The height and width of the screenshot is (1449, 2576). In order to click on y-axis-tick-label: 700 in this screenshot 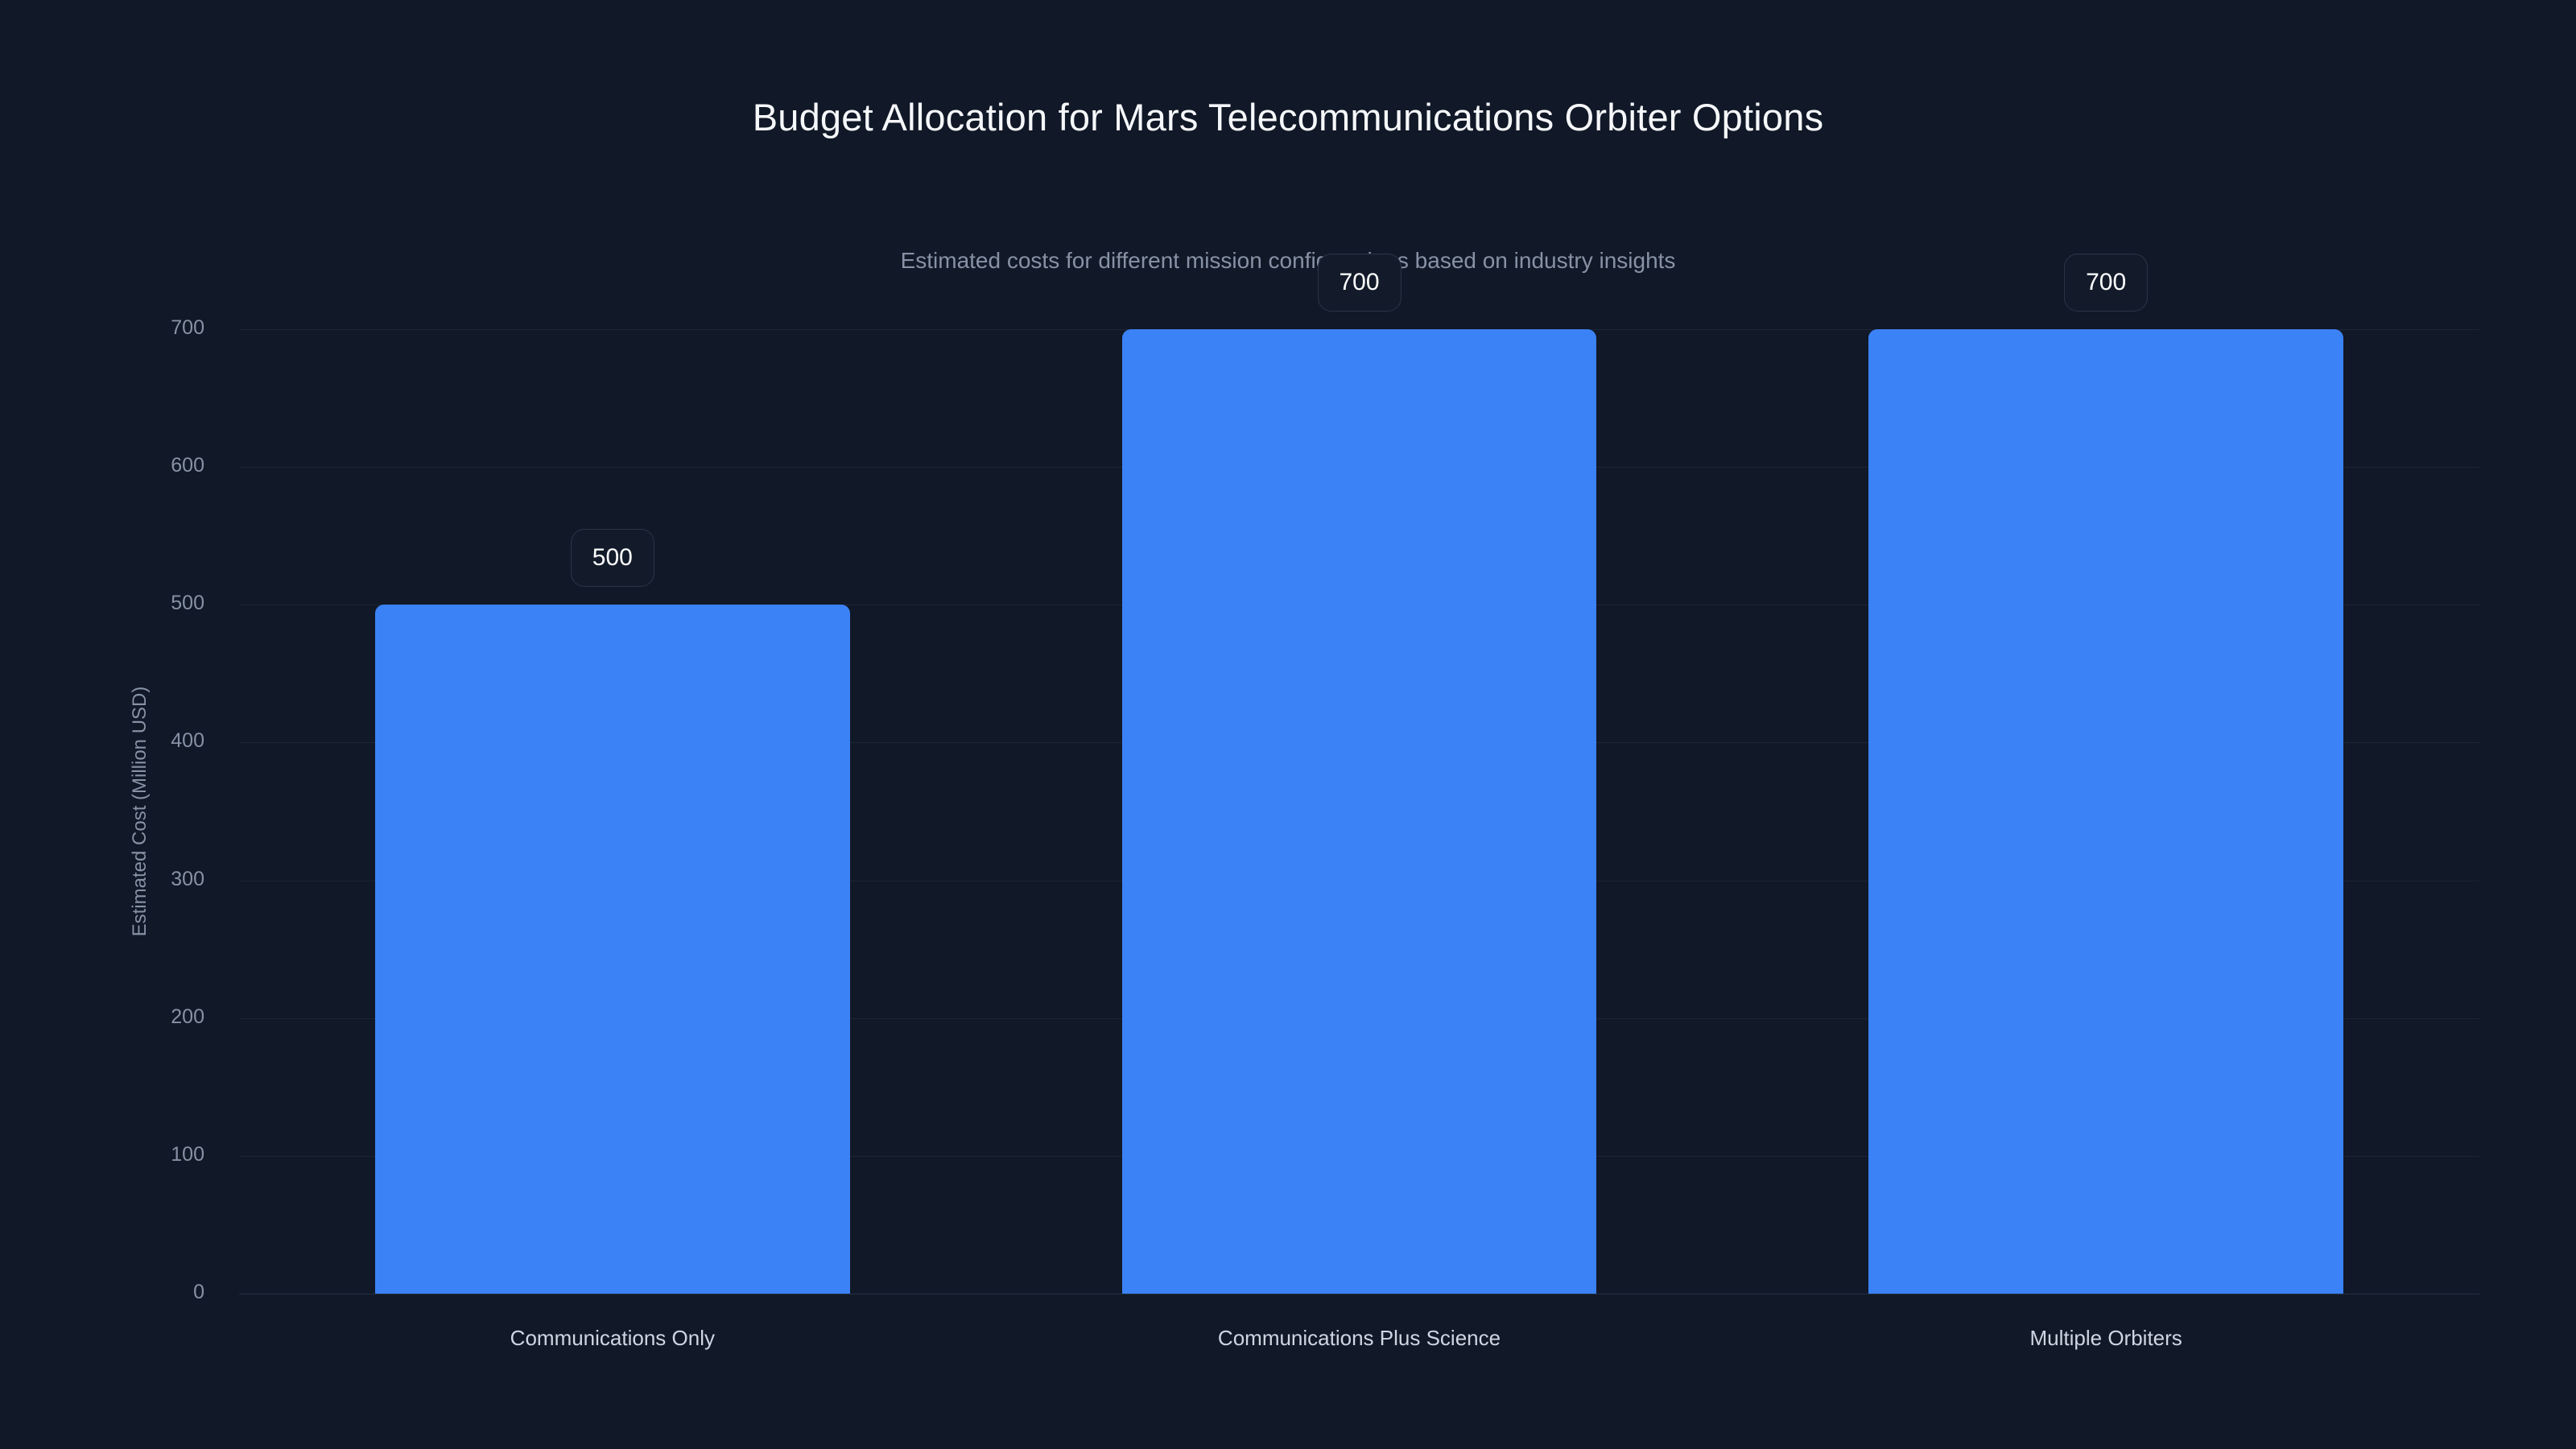, I will do `click(187, 327)`.